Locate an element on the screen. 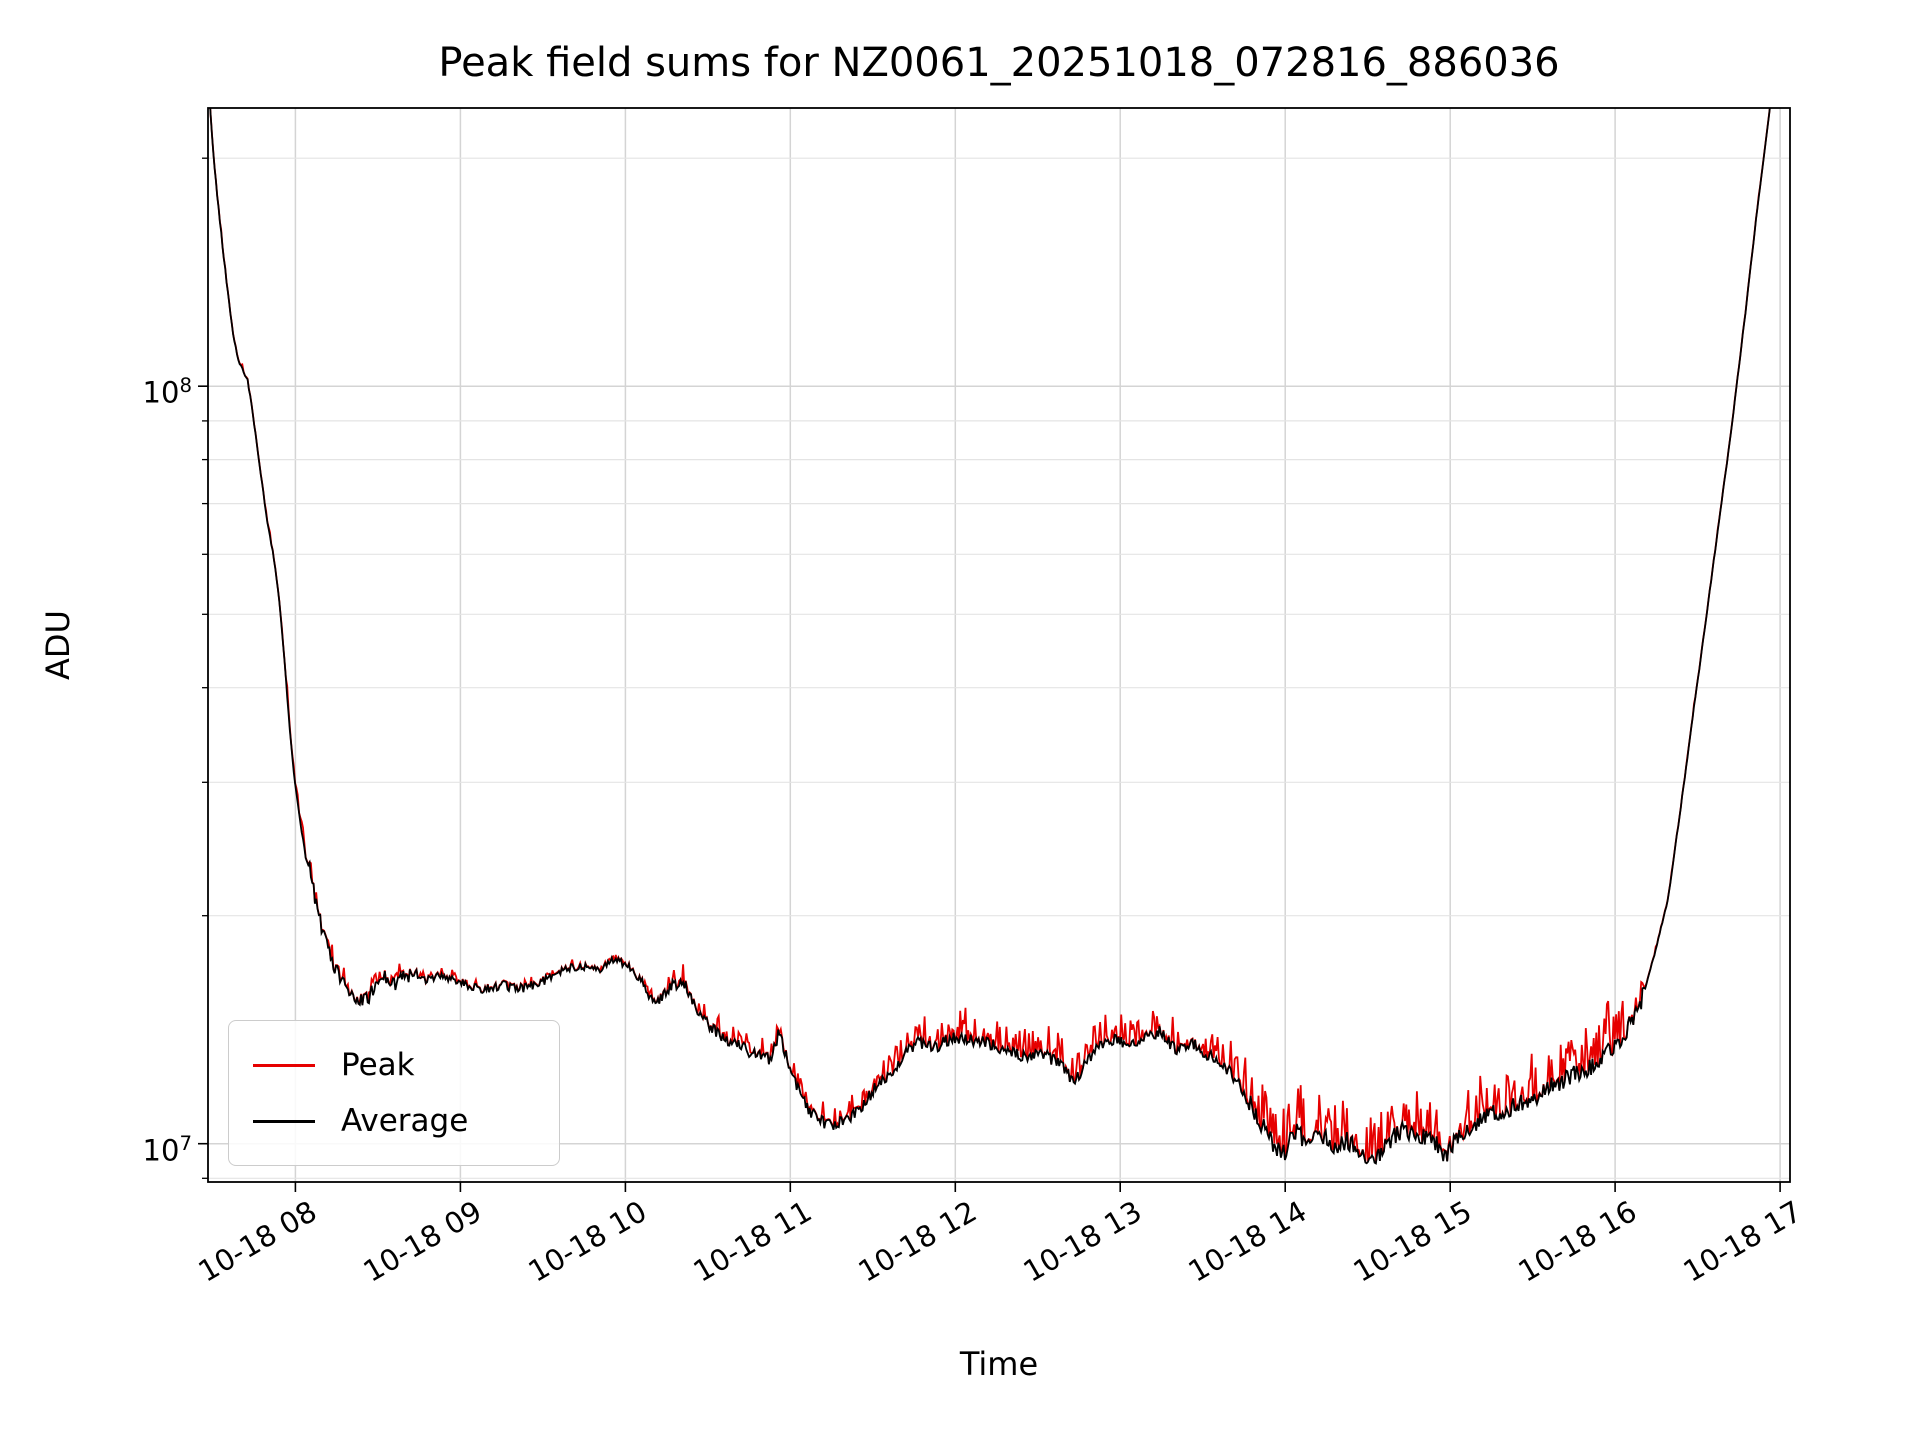  legend-label: Average is located at coordinates (405, 1121).